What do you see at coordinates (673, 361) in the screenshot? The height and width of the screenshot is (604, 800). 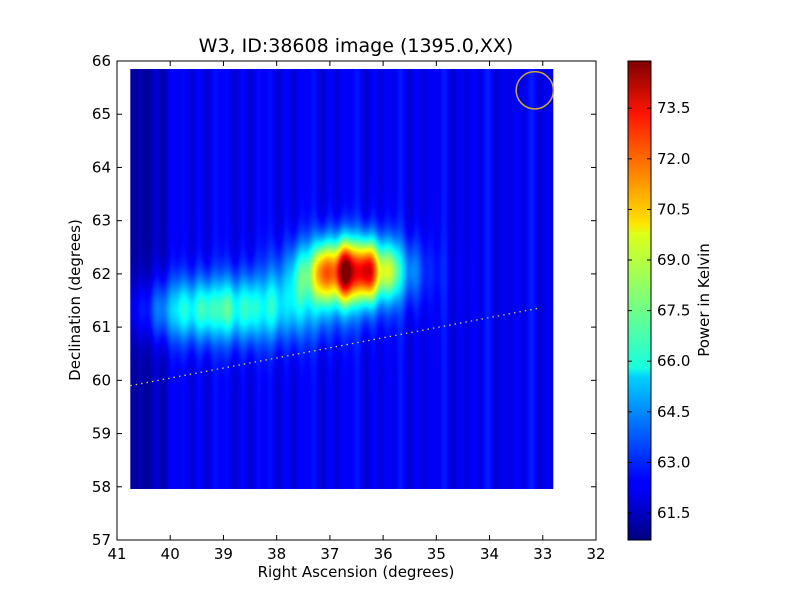 I see `colorbar-tick-label: 66.0` at bounding box center [673, 361].